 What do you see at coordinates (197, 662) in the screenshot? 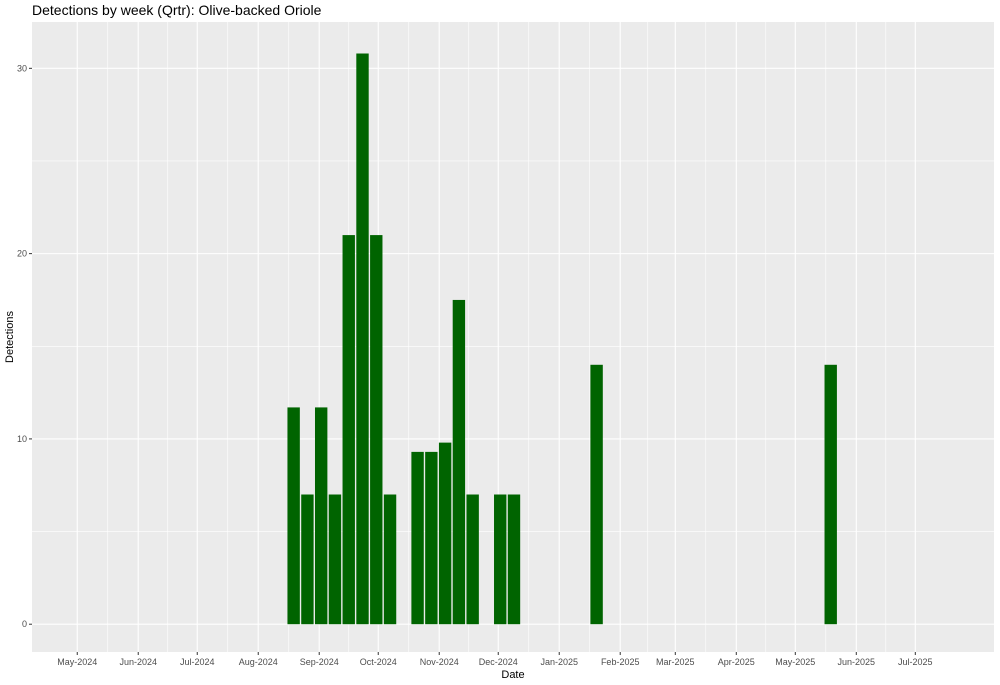
I see `x-tick-label: Jul-2024` at bounding box center [197, 662].